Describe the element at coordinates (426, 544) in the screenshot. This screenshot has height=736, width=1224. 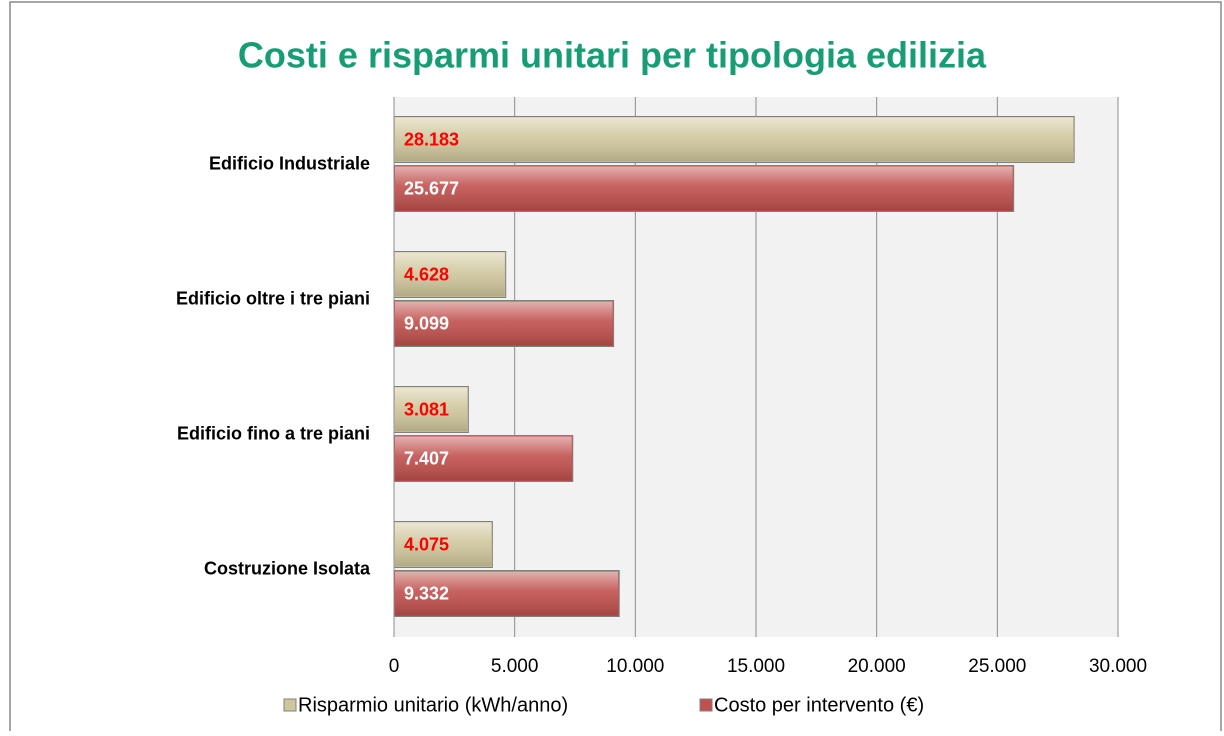
I see `data-label: 4.075` at that location.